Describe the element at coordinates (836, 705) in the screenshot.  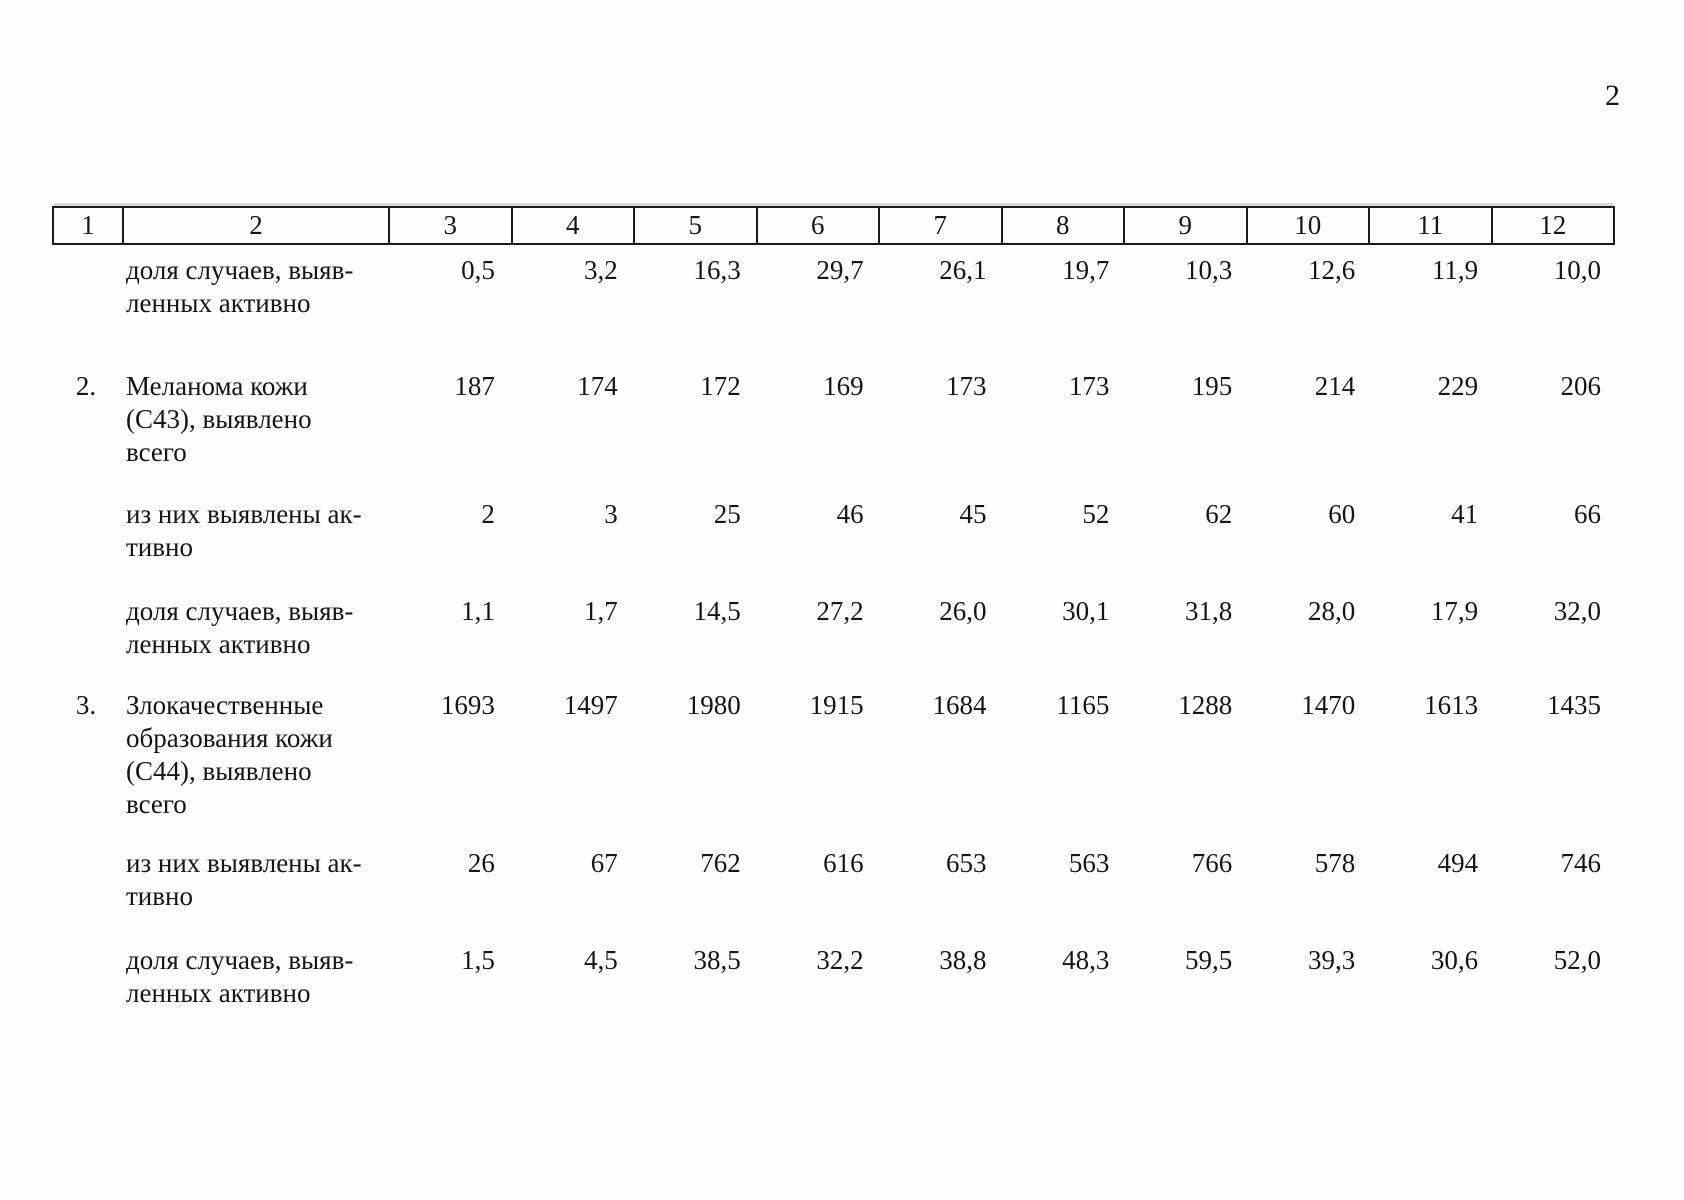
I see `cell-value: 1915` at that location.